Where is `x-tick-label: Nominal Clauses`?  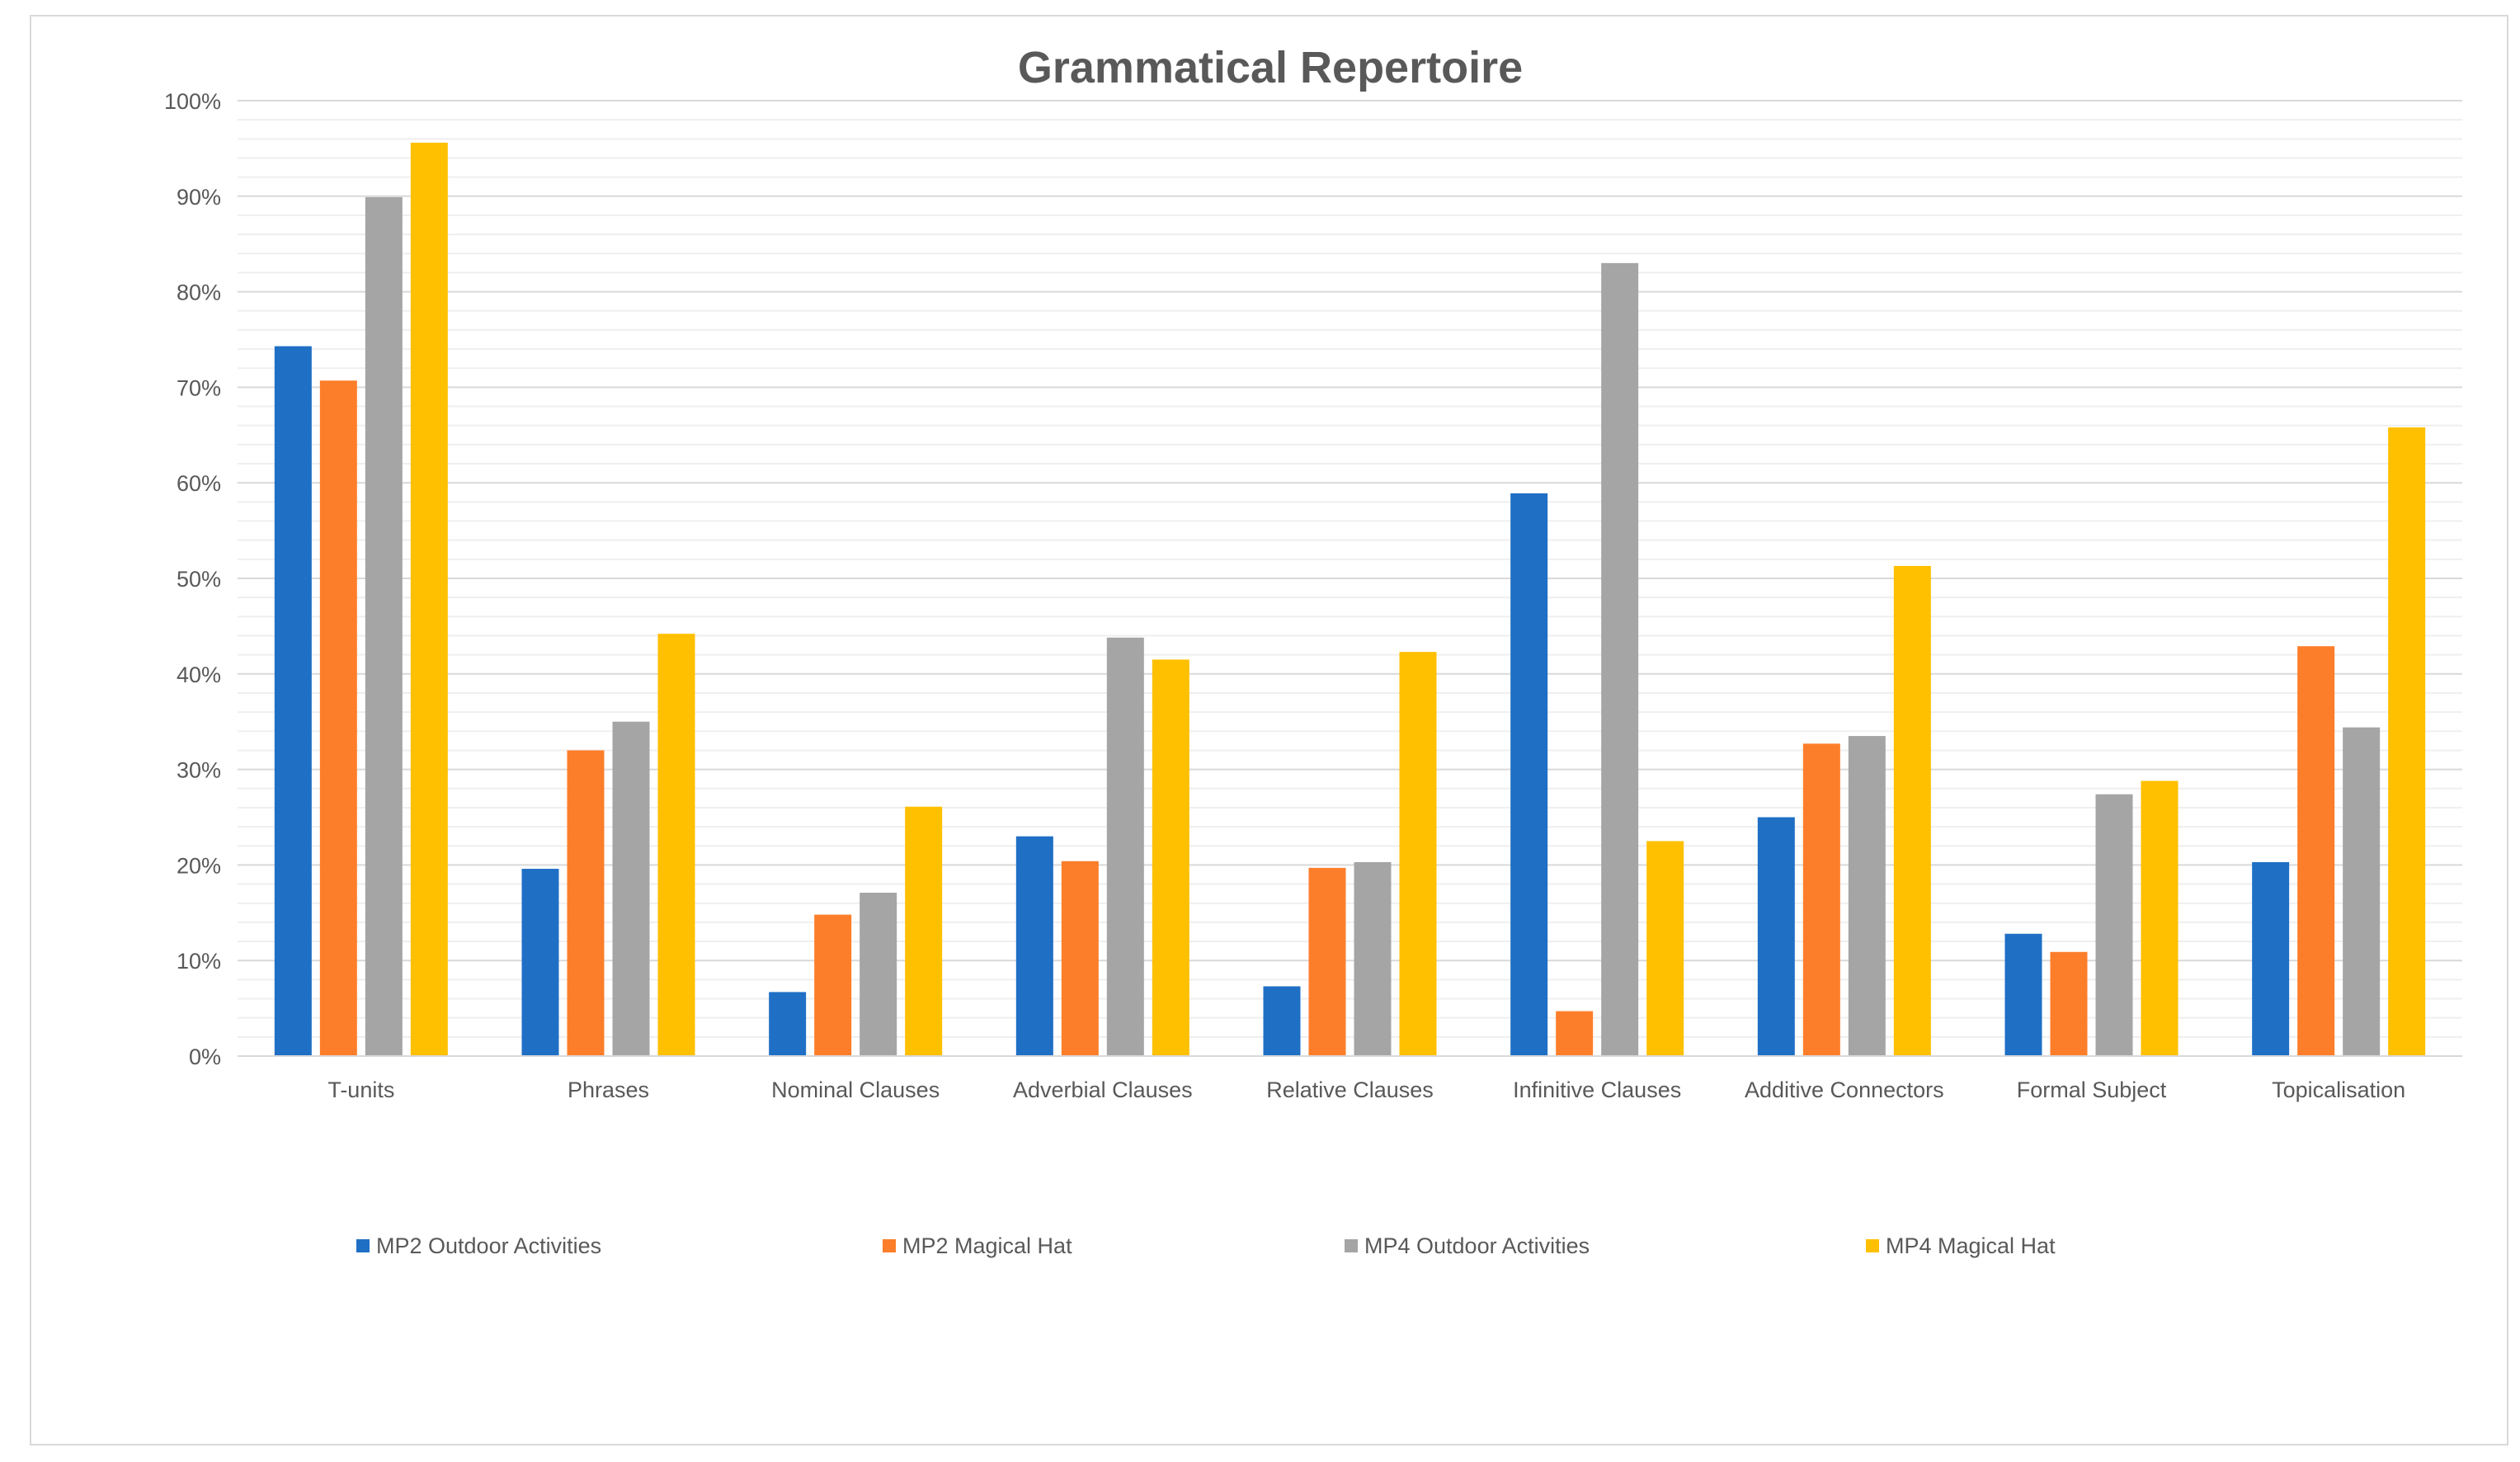 x-tick-label: Nominal Clauses is located at coordinates (855, 1090).